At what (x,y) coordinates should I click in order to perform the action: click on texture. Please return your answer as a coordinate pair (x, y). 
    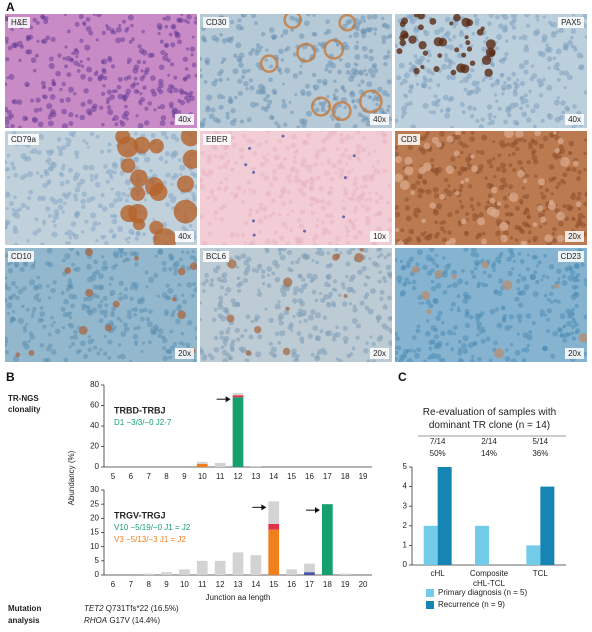
    Looking at the image, I should click on (101, 71).